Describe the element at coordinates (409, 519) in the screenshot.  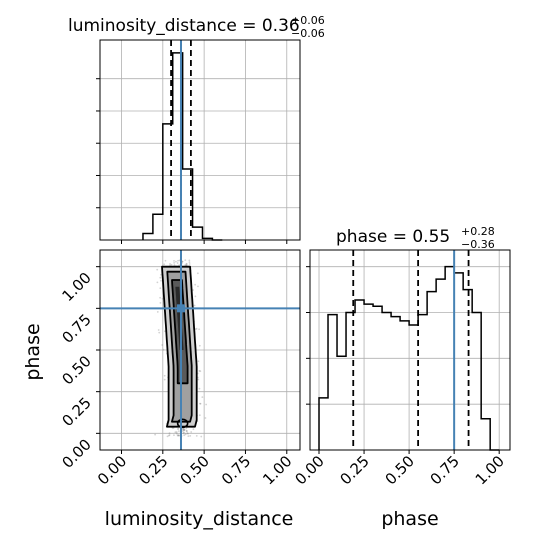
I see `x-axis-label-phase: phase` at that location.